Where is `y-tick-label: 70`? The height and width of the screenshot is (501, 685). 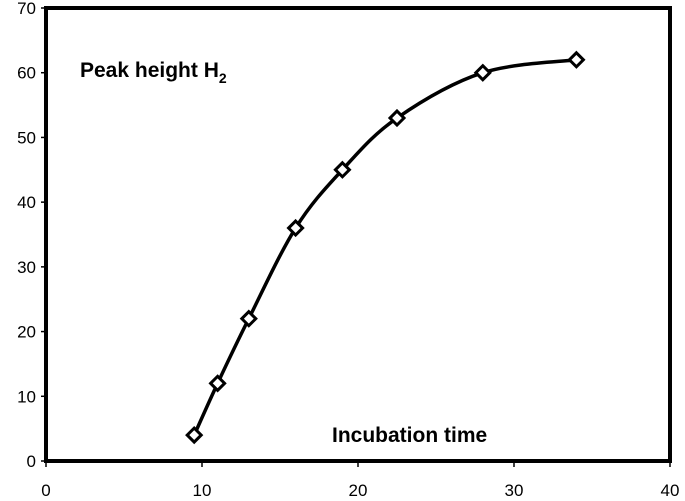
y-tick-label: 70 is located at coordinates (26, 9).